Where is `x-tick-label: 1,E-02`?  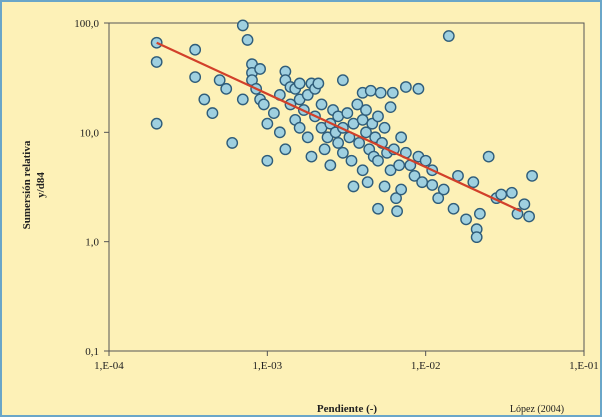 x-tick-label: 1,E-02 is located at coordinates (426, 366).